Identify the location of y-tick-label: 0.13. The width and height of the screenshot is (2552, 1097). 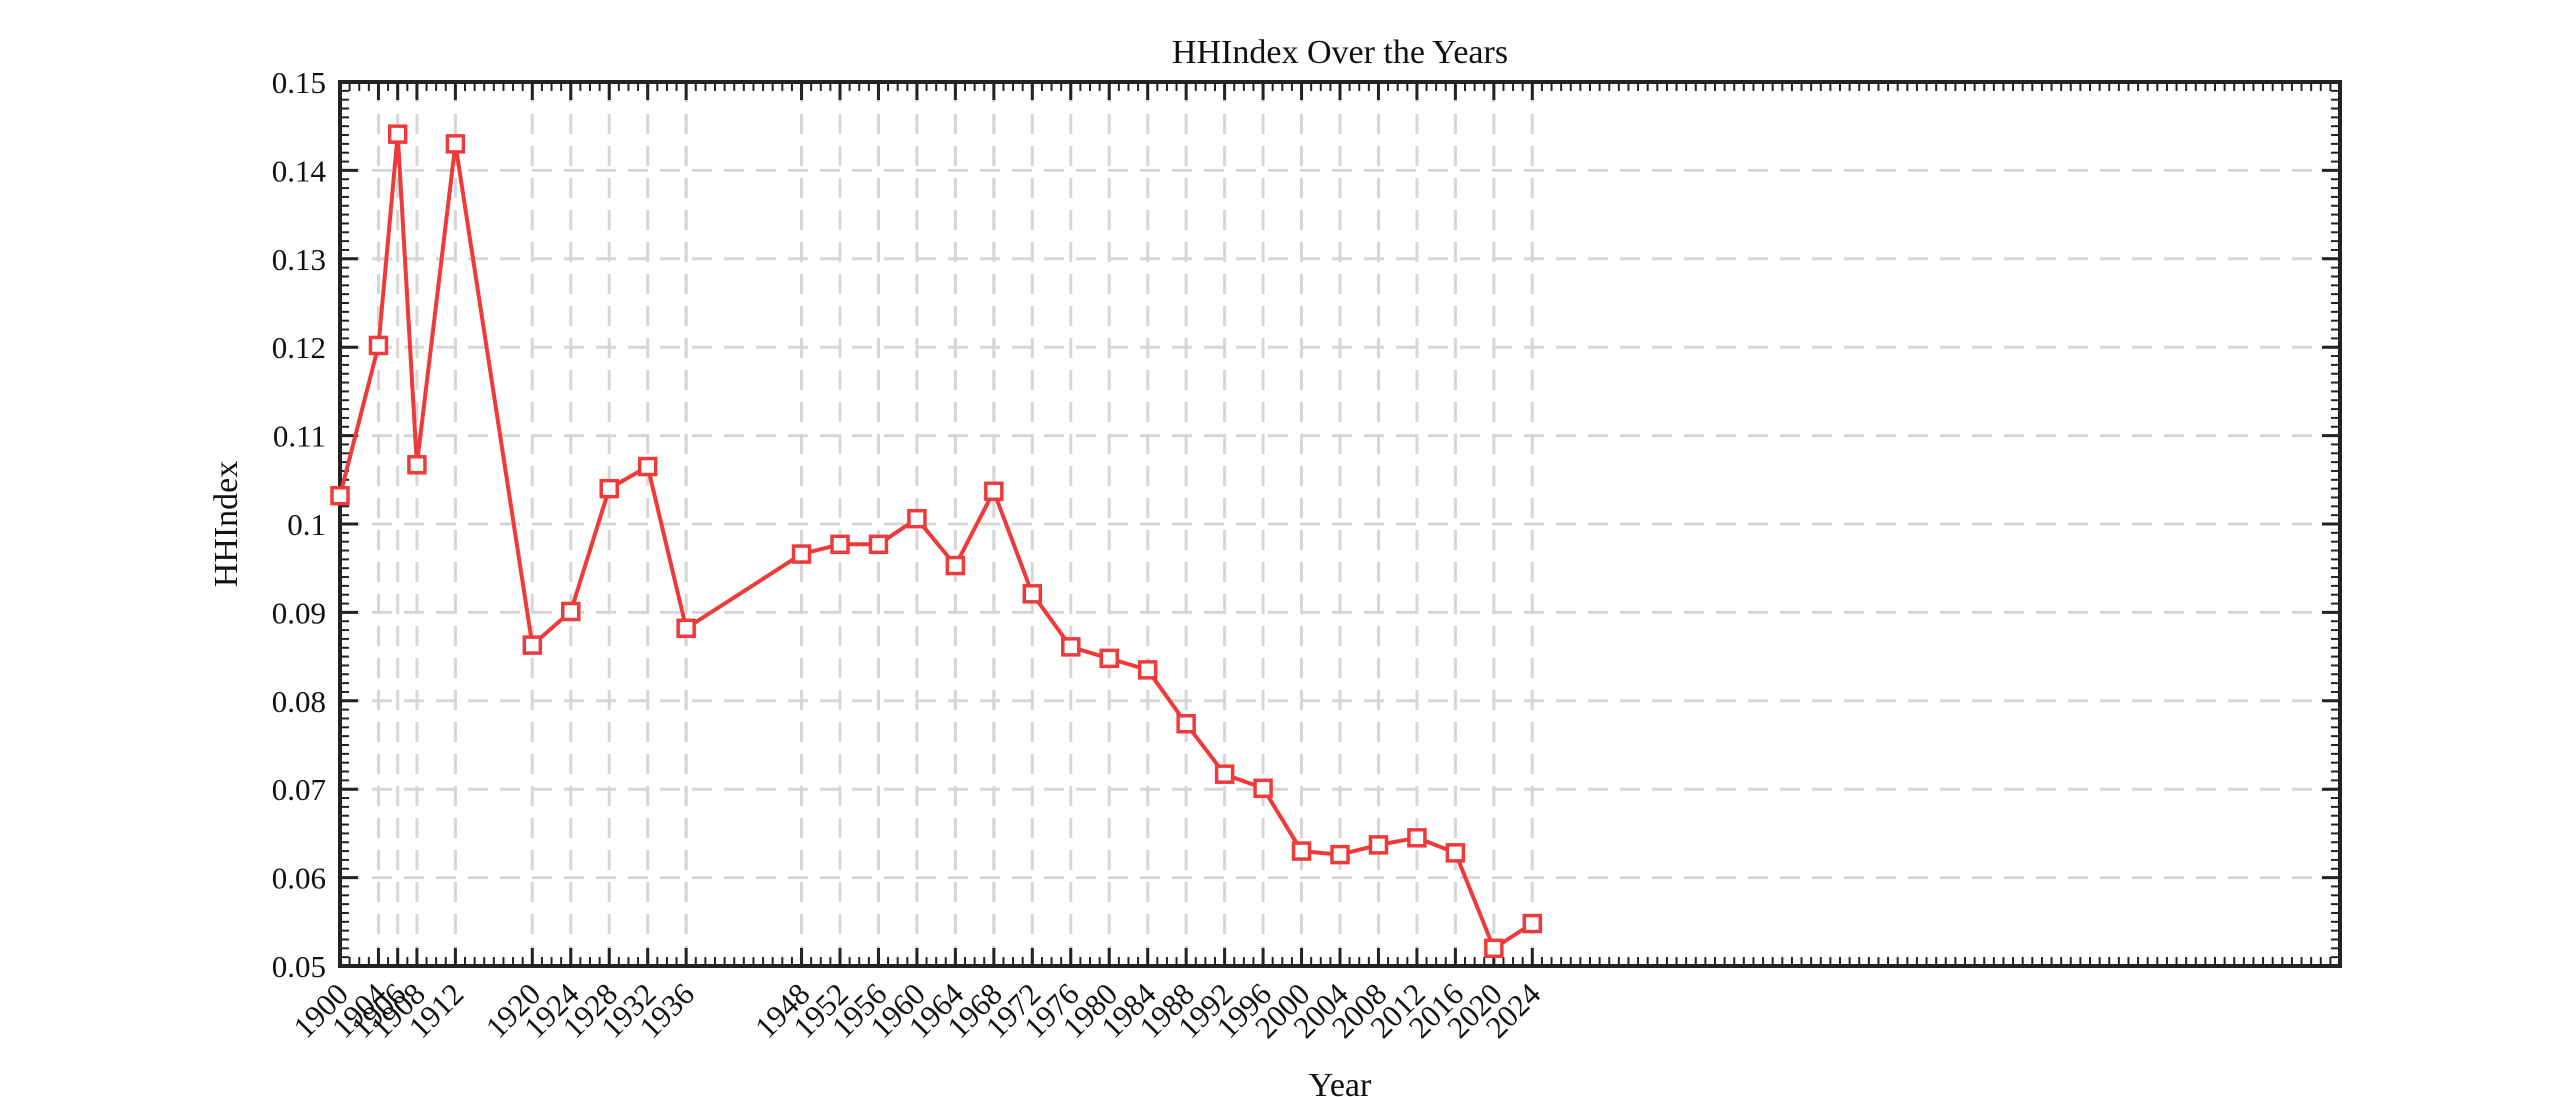
(299, 259).